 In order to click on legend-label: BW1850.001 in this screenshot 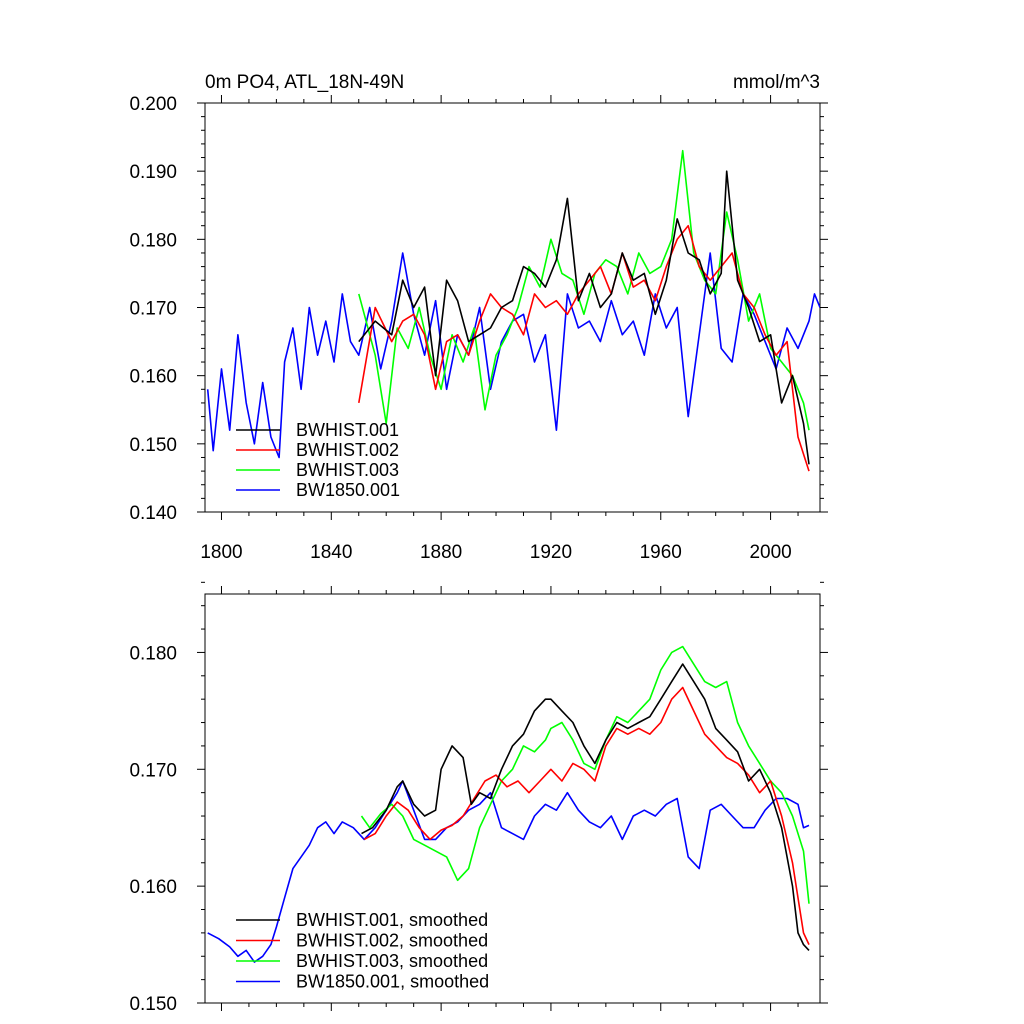, I will do `click(348, 490)`.